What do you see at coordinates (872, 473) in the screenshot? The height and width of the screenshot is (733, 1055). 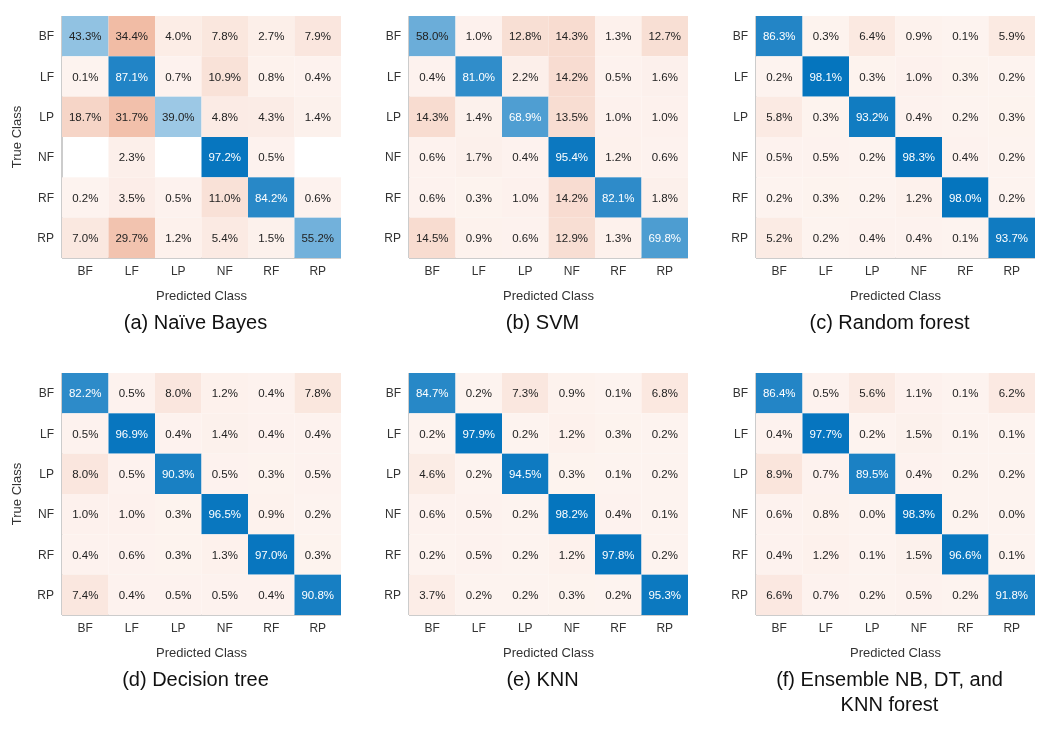 I see `data-label: 89.5%` at bounding box center [872, 473].